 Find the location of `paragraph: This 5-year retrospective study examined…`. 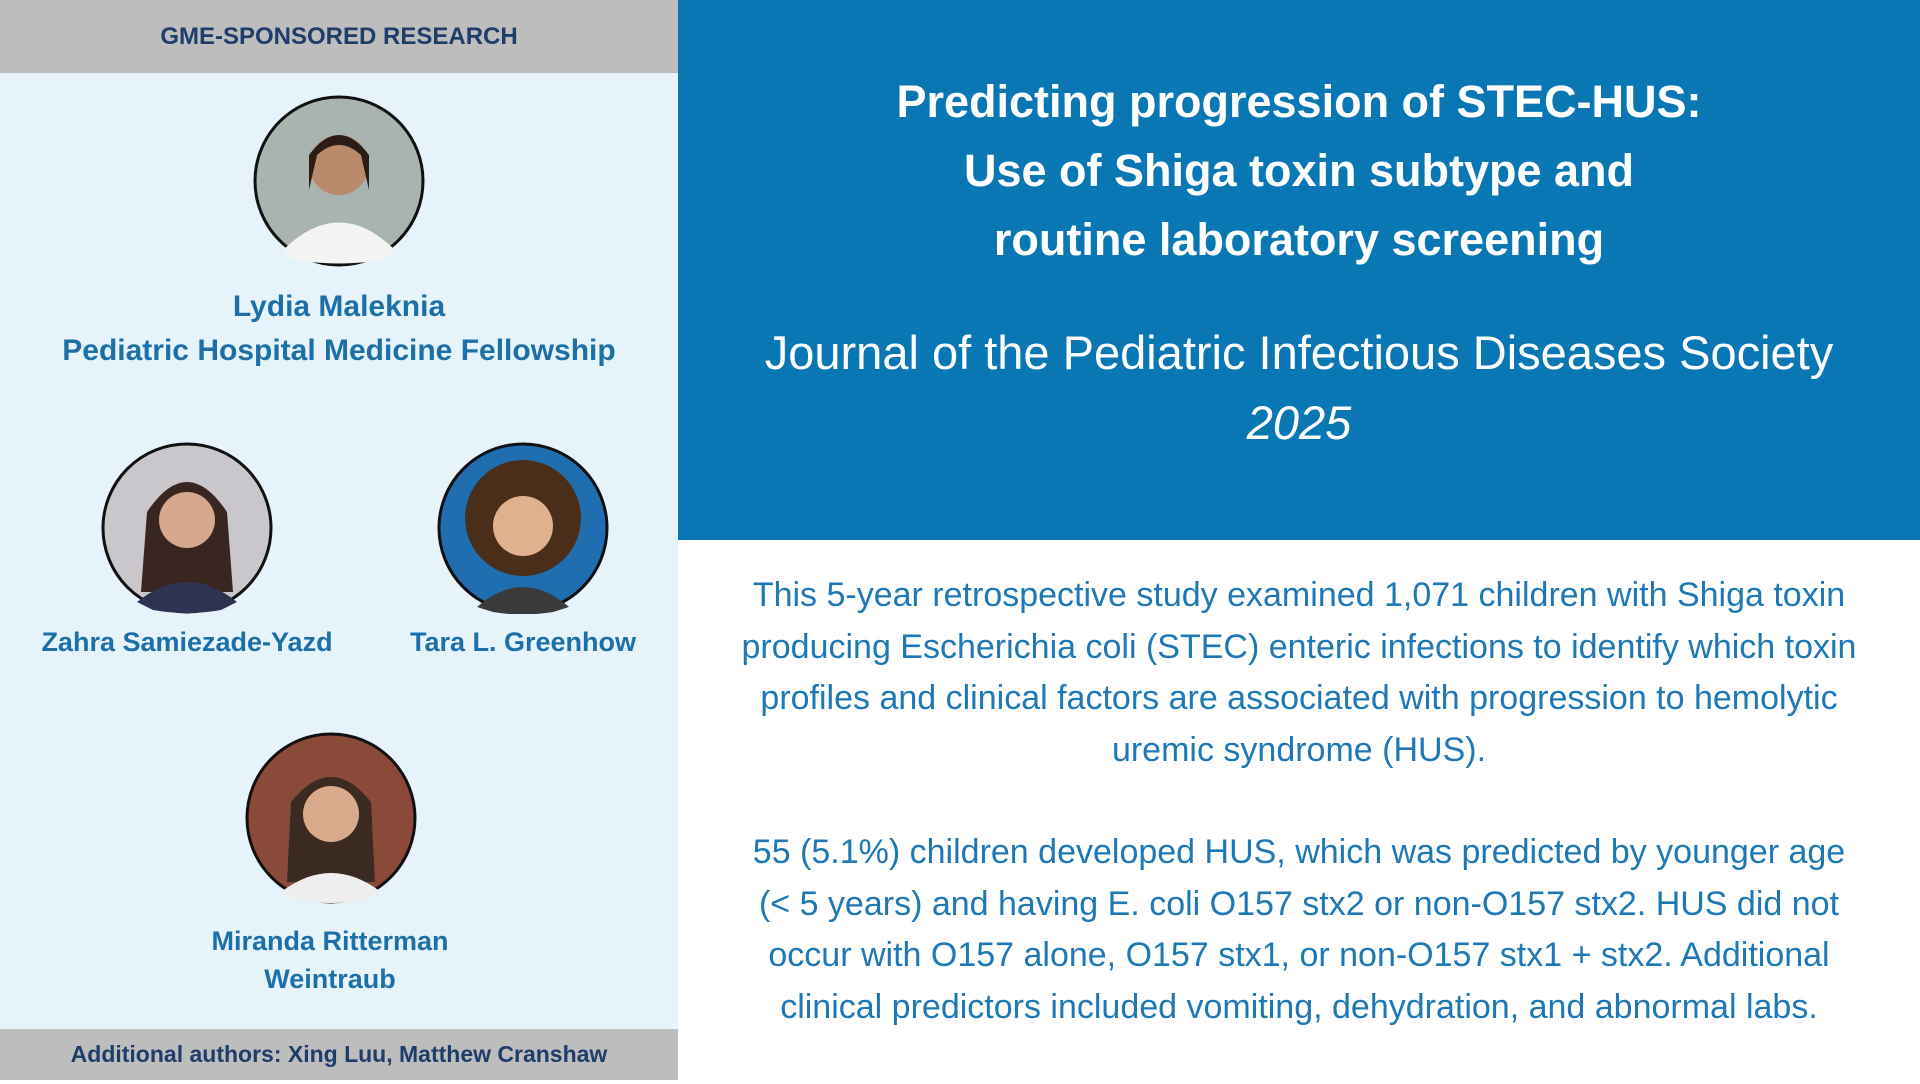

paragraph: This 5-year retrospective study examined… is located at coordinates (1299, 673).